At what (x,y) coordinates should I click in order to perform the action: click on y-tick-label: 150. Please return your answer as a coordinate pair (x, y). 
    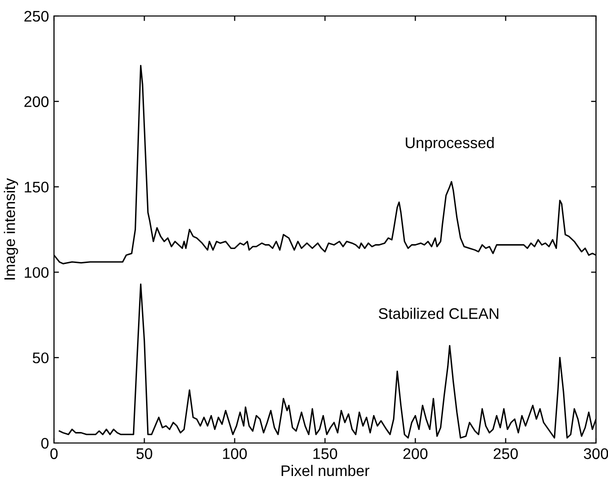
    Looking at the image, I should click on (36, 187).